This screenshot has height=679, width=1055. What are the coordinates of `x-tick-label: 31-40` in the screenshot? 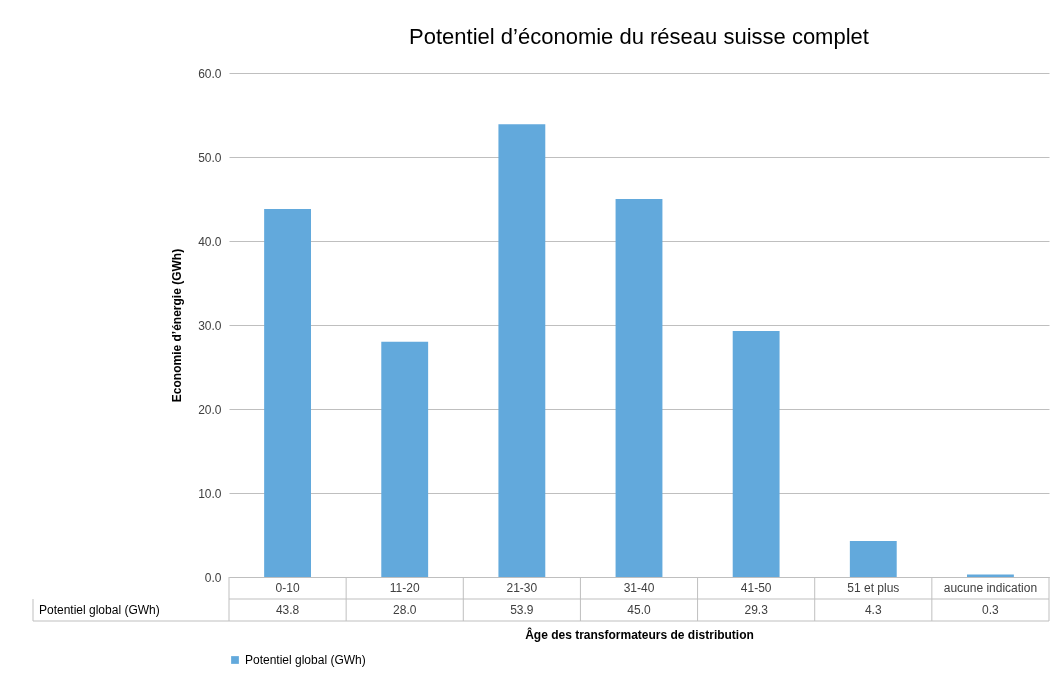 It's located at (639, 587).